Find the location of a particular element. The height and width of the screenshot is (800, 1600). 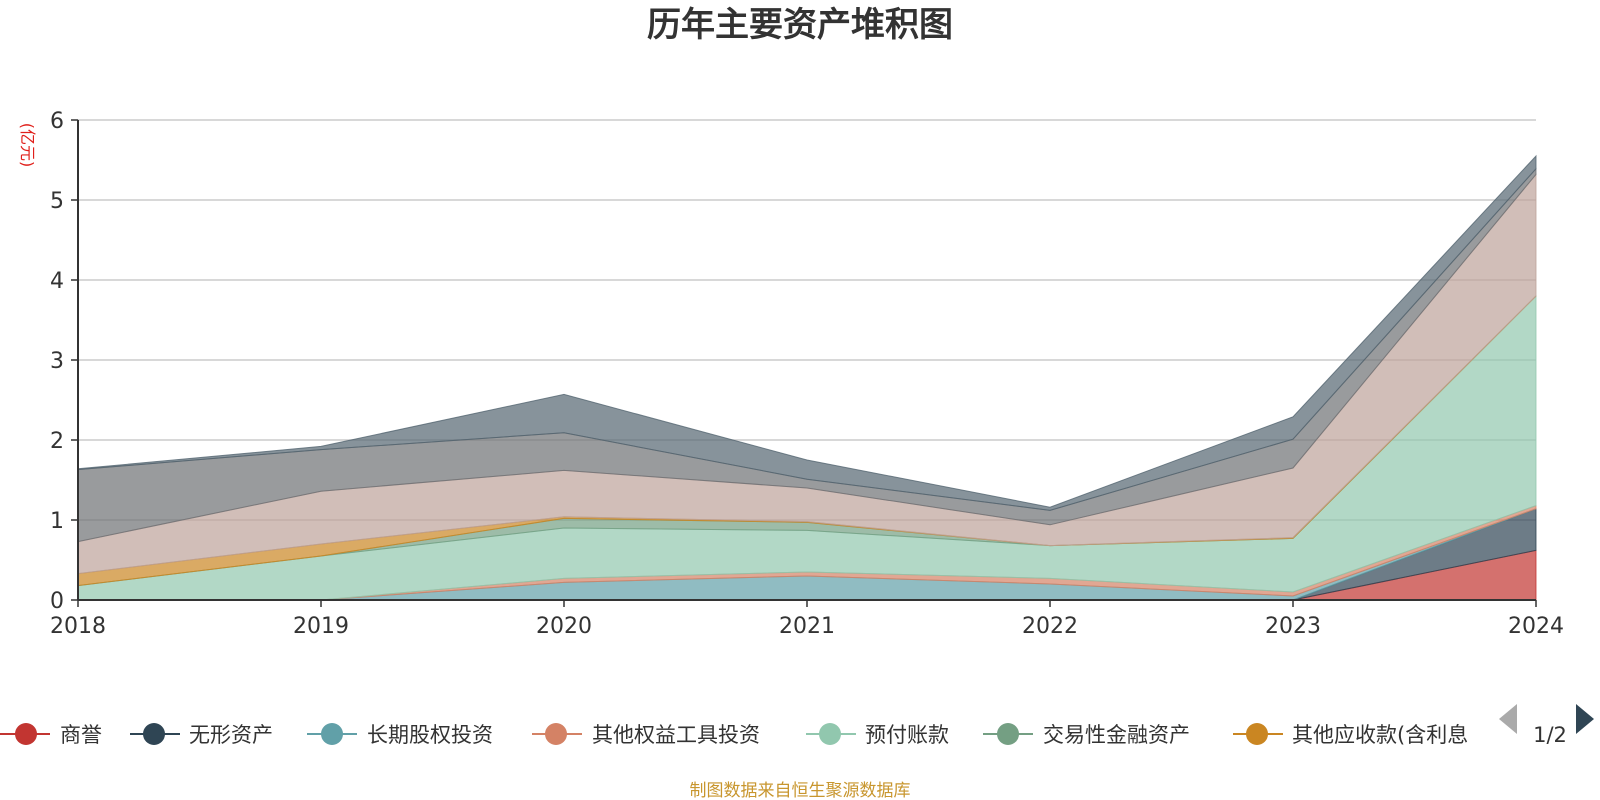

legend-label: 交易性金融资产 is located at coordinates (1116, 735).